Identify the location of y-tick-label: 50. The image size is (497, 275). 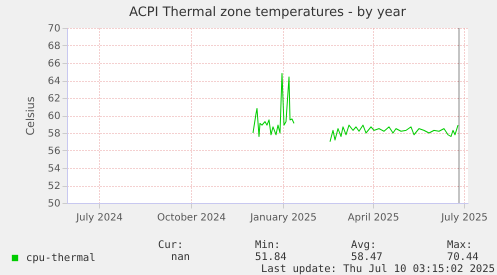
(54, 204).